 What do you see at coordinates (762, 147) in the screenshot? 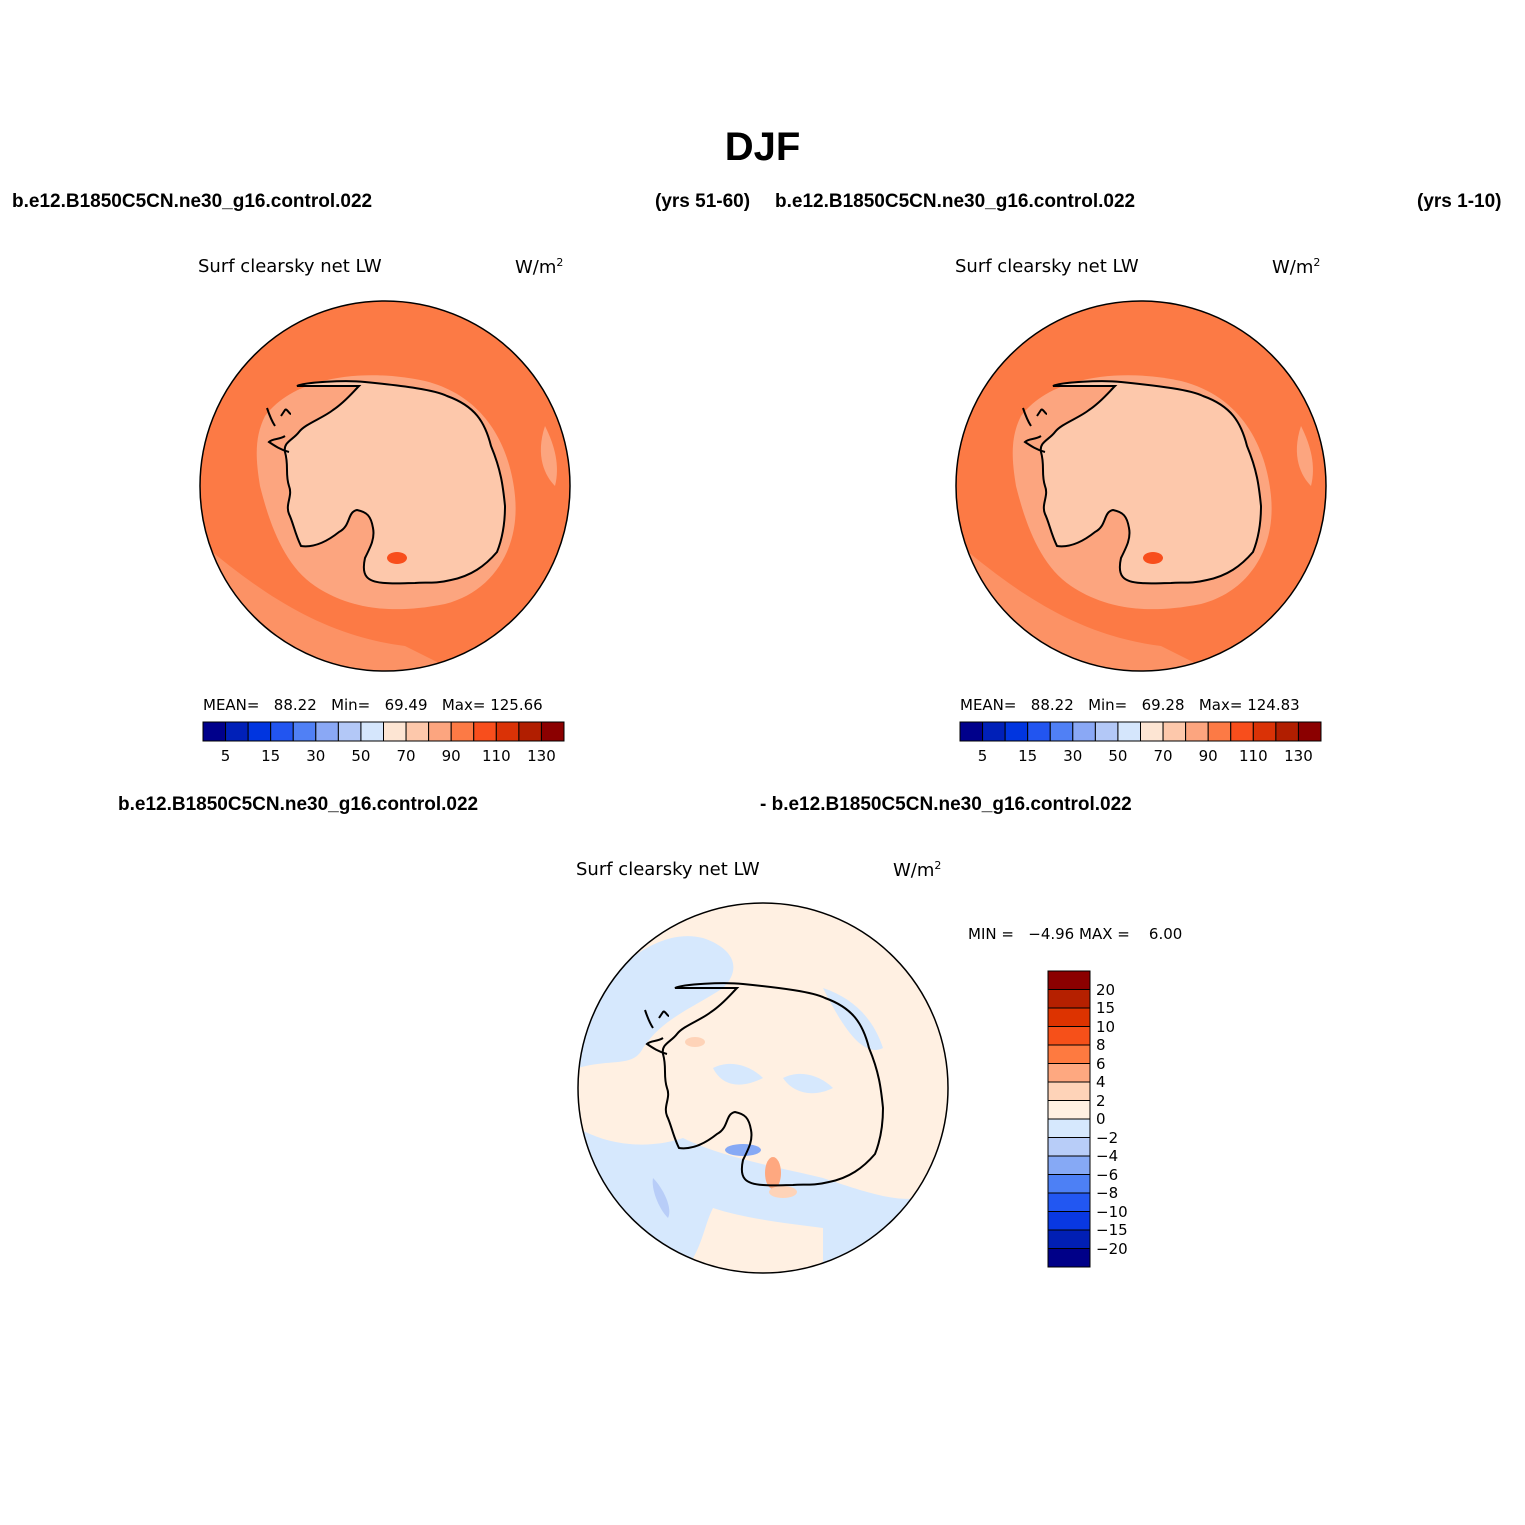
I see `figure-title: DJF` at bounding box center [762, 147].